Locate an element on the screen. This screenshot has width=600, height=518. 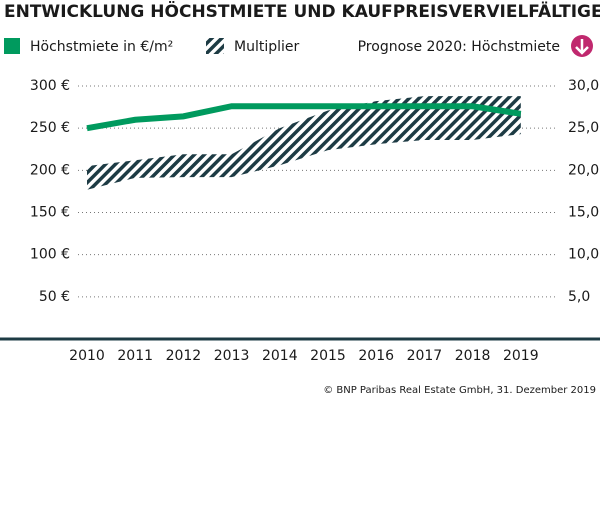
forecast-icon is located at coordinates (582, 46).